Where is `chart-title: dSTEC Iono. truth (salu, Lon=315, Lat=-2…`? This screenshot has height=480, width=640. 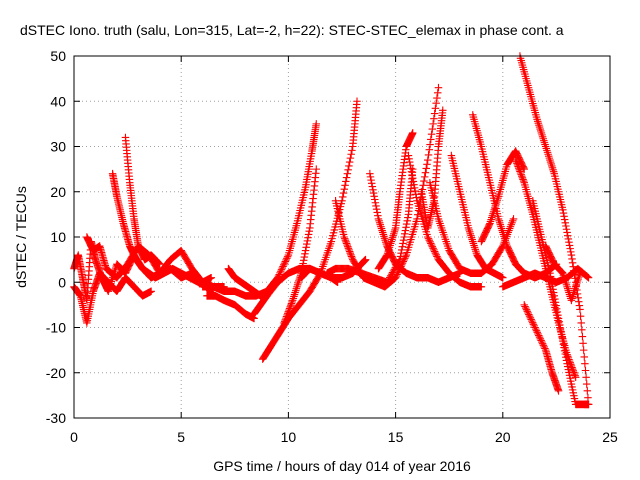 chart-title: dSTEC Iono. truth (salu, Lon=315, Lat=-2… is located at coordinates (292, 30).